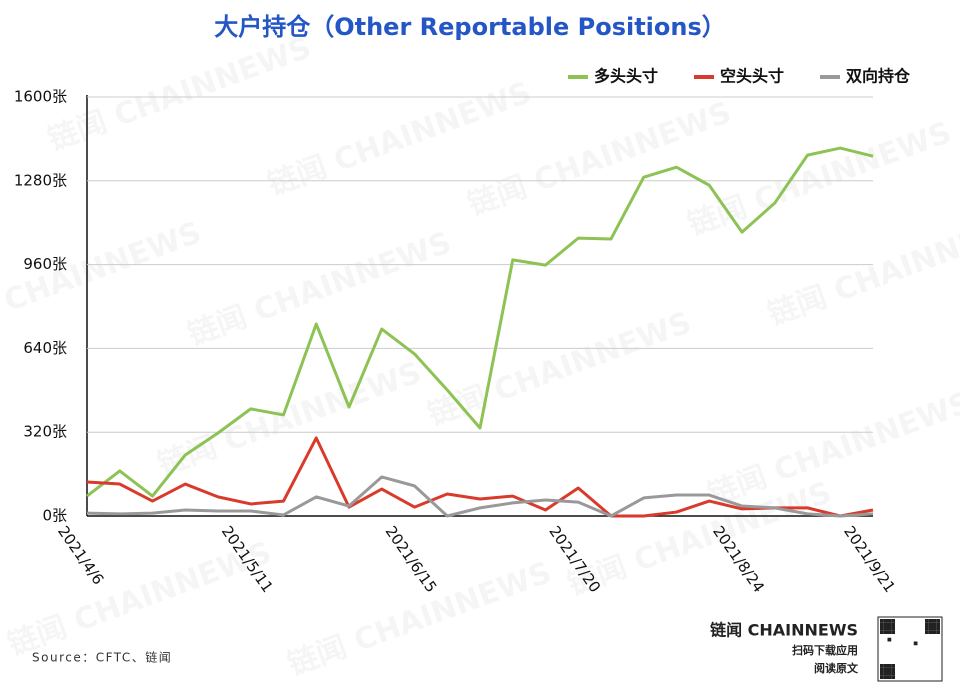  Describe the element at coordinates (40, 97) in the screenshot. I see `y-tick-label: 1600张` at that location.